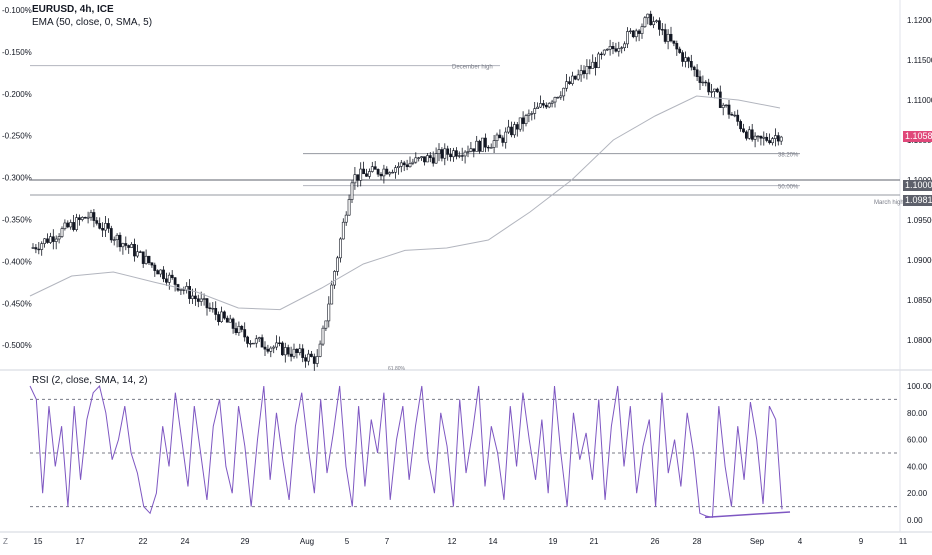  I want to click on time-tick-label: 24, so click(185, 541).